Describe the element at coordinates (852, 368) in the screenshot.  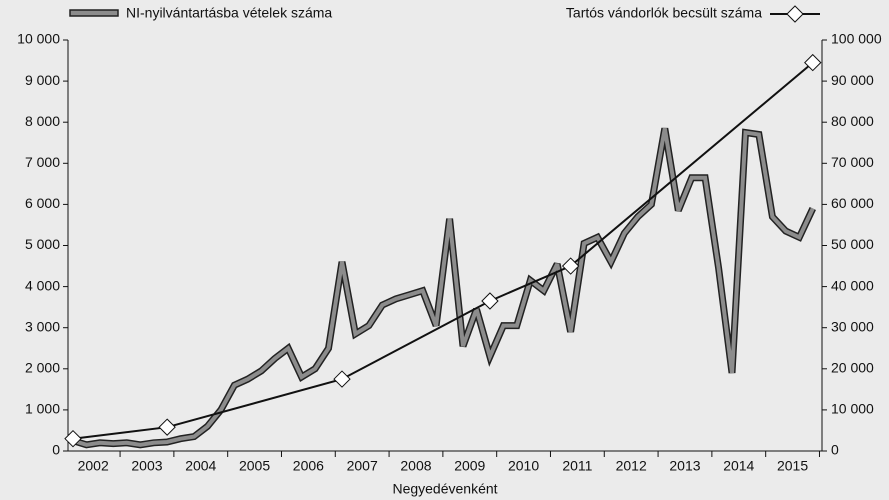
I see `y2-tick-label: 20 000` at that location.